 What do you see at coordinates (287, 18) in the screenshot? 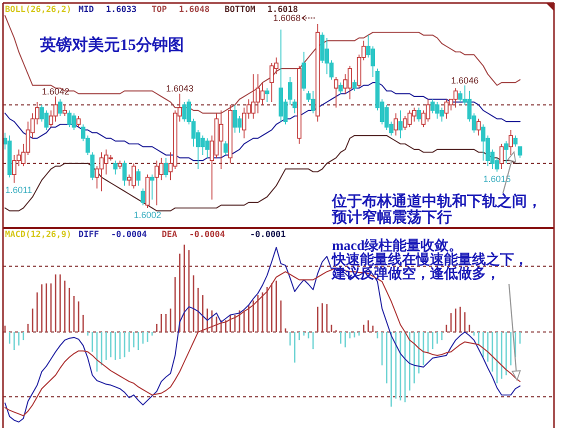
I see `text: 1.6068` at bounding box center [287, 18].